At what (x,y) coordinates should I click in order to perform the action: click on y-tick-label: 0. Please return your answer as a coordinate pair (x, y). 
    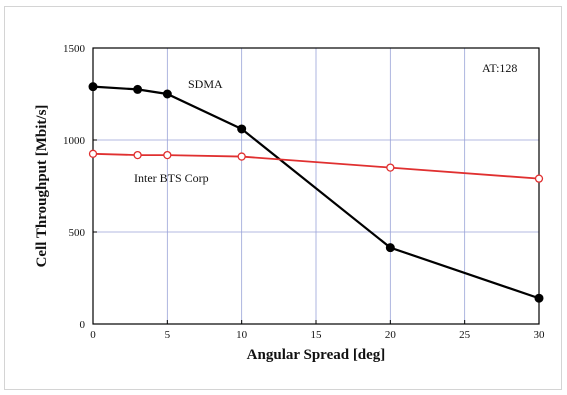
    Looking at the image, I should click on (83, 325).